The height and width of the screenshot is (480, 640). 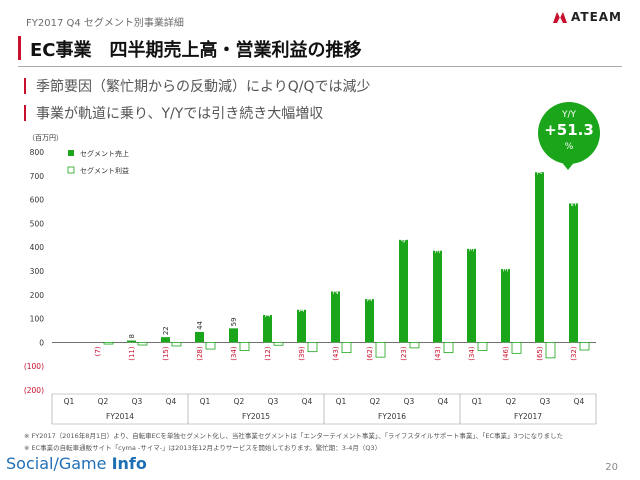 What do you see at coordinates (302, 305) in the screenshot?
I see `sales-label-7: 137` at bounding box center [302, 305].